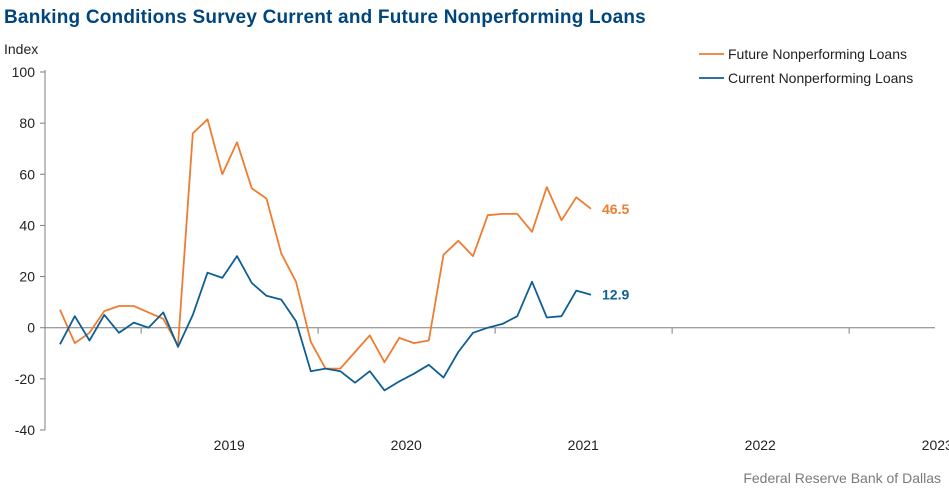  I want to click on y-axis-title: Index, so click(21, 49).